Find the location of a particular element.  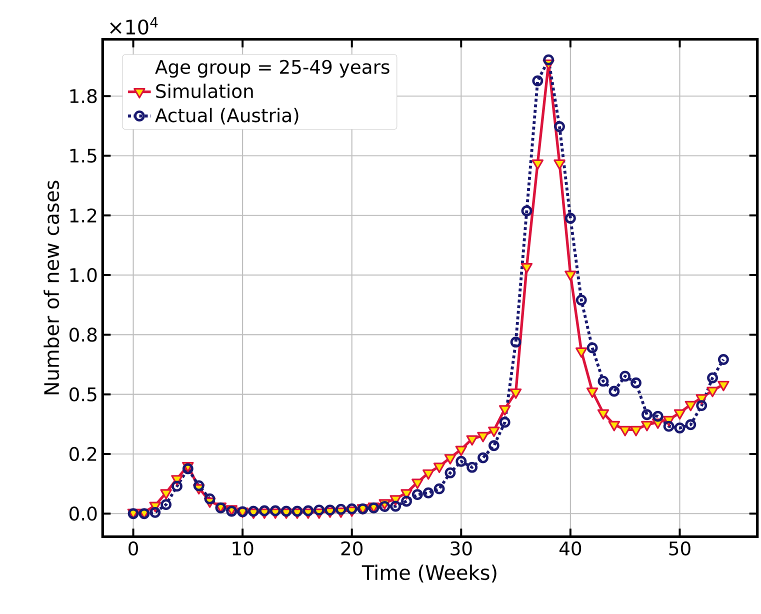

y-tick-label: 1.5 is located at coordinates (83, 155).